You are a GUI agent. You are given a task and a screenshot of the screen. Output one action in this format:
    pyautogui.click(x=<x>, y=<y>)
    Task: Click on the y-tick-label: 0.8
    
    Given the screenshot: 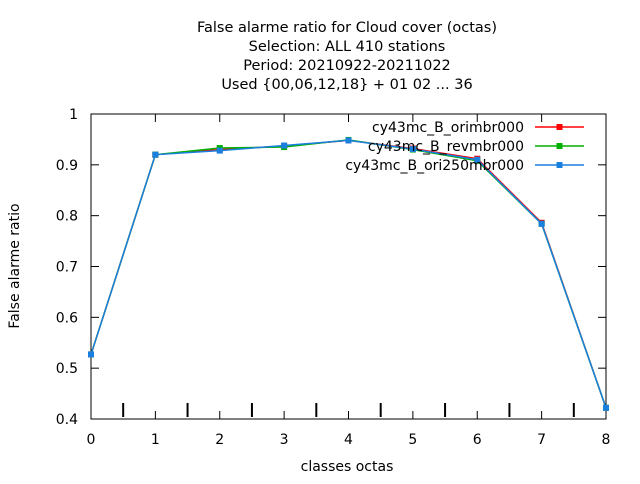 What is the action you would take?
    pyautogui.click(x=67, y=217)
    